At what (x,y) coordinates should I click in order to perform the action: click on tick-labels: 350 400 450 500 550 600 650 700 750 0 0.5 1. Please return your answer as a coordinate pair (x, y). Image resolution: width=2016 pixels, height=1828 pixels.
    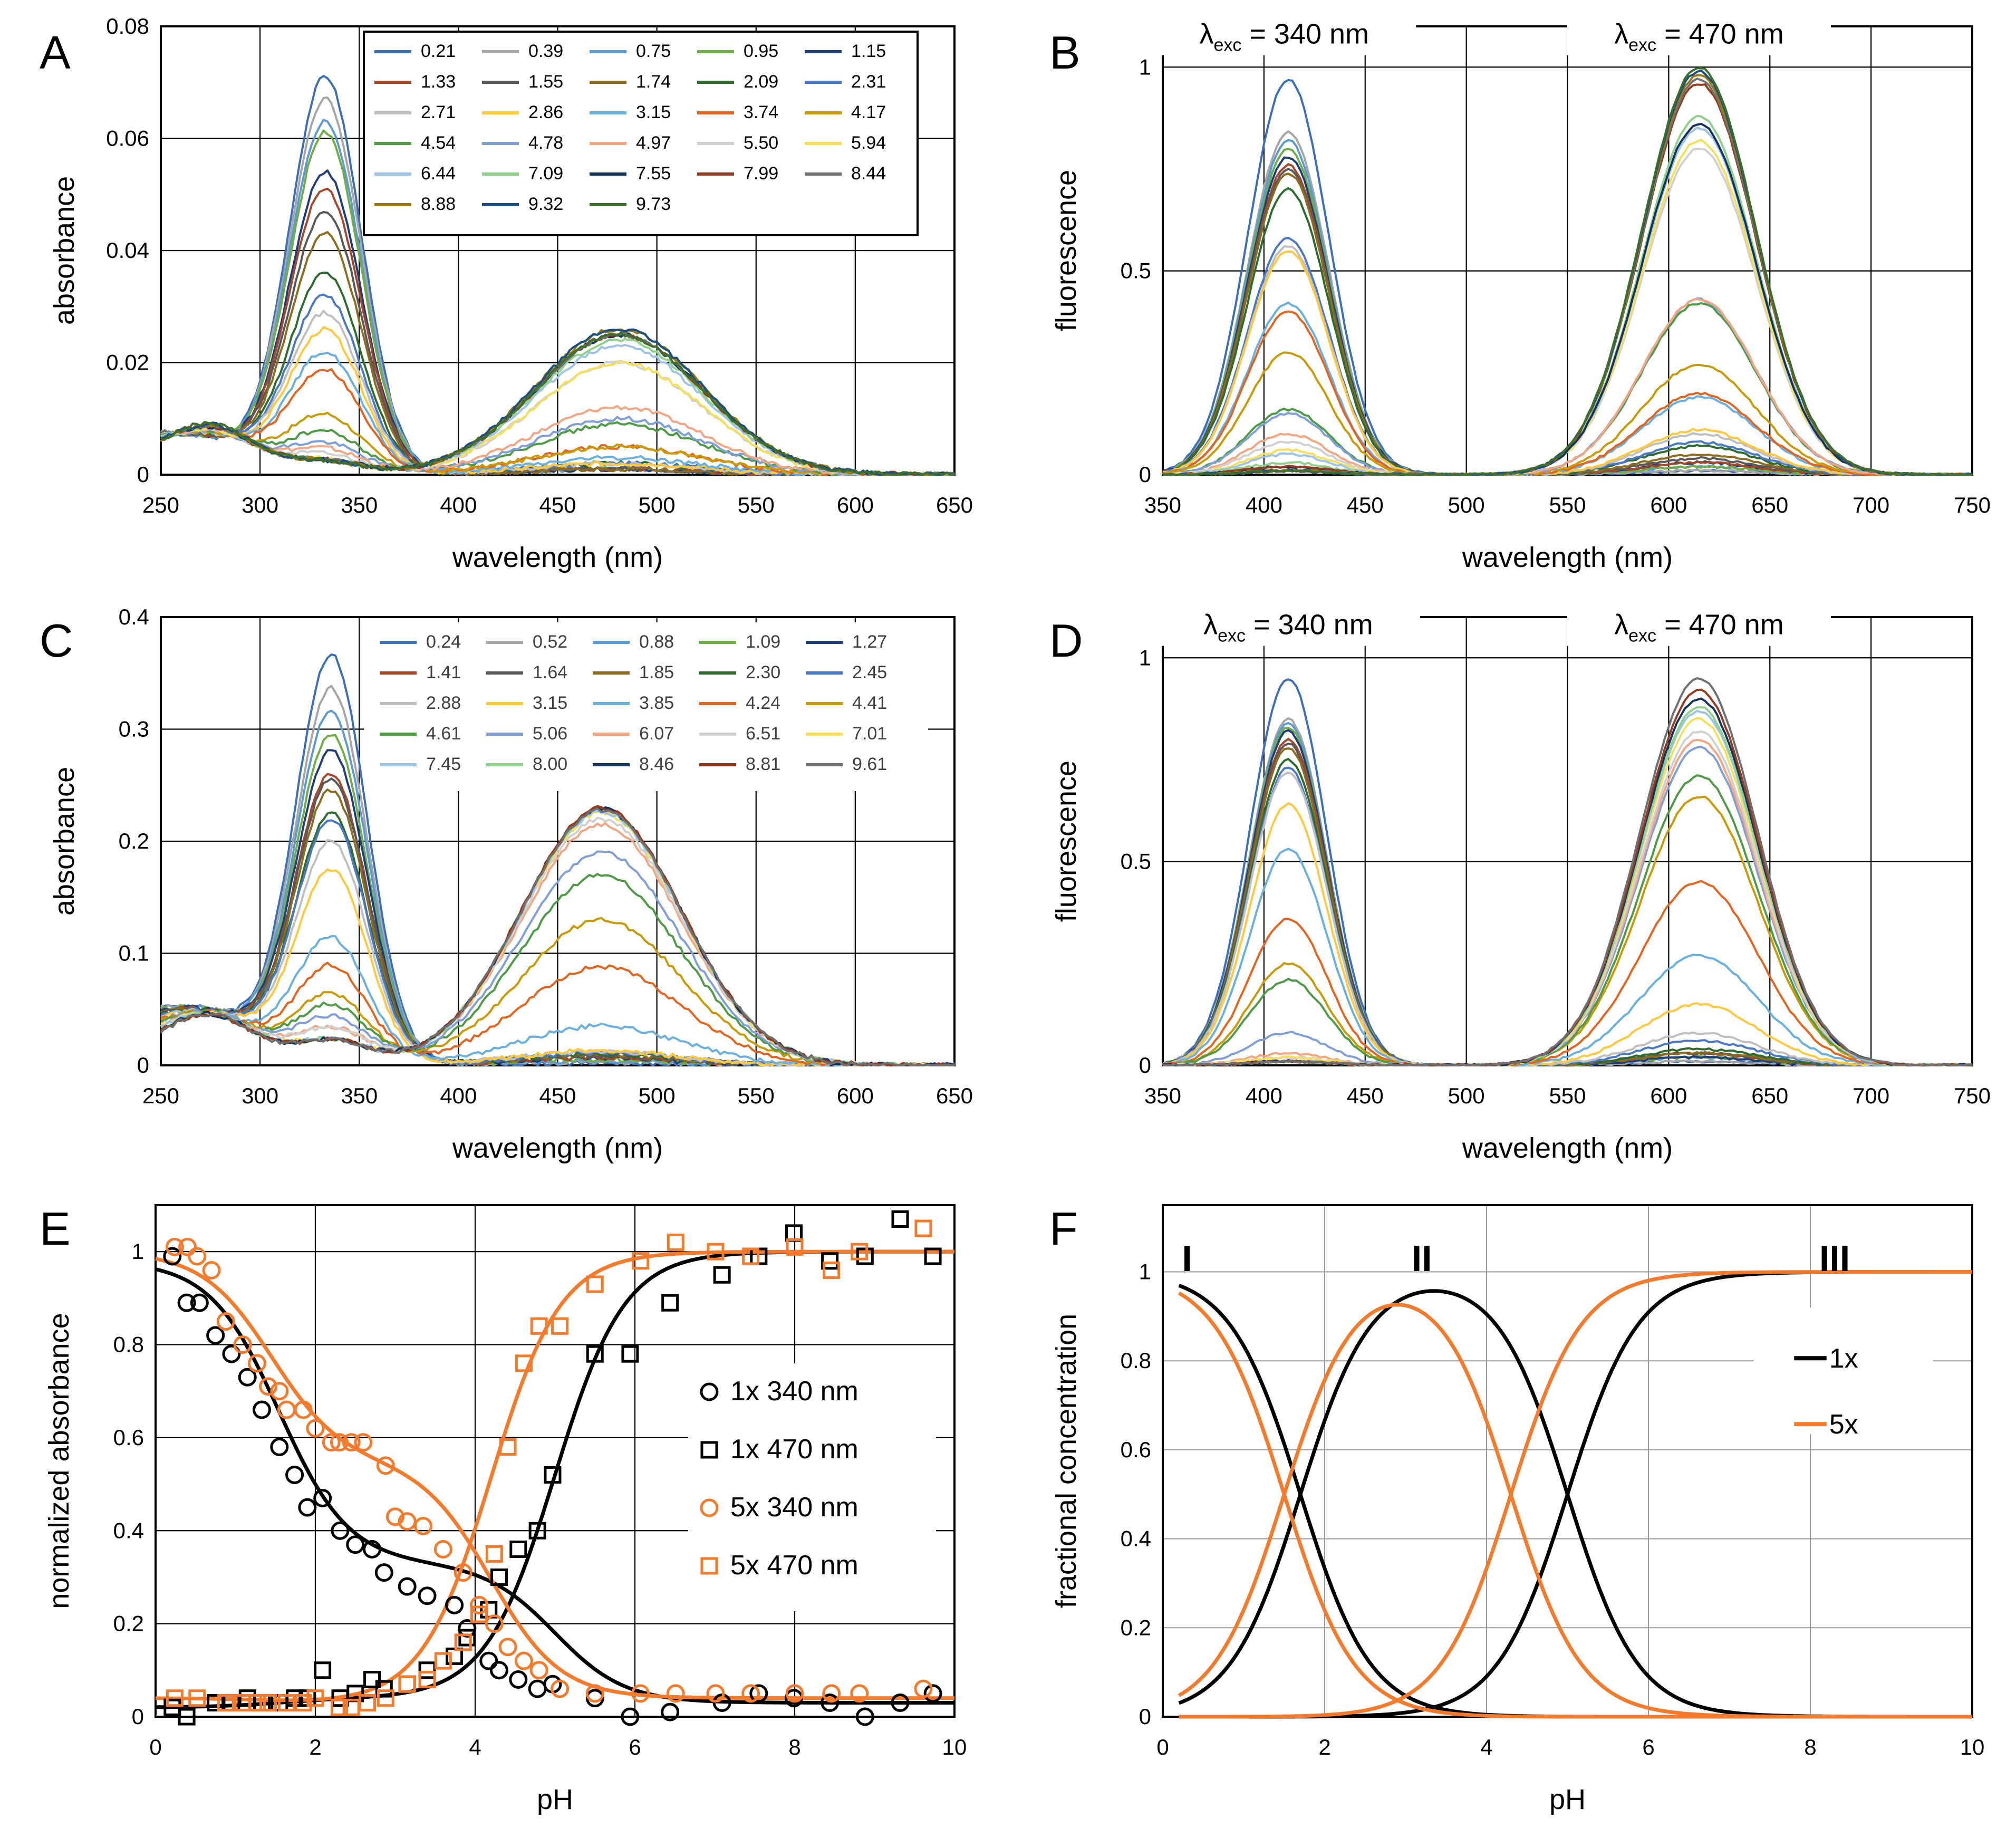
    Looking at the image, I should click on (1556, 877).